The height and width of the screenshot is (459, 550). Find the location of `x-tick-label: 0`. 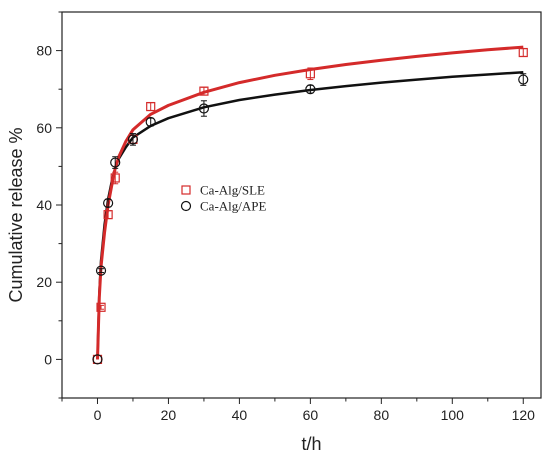

x-tick-label: 0 is located at coordinates (98, 415).